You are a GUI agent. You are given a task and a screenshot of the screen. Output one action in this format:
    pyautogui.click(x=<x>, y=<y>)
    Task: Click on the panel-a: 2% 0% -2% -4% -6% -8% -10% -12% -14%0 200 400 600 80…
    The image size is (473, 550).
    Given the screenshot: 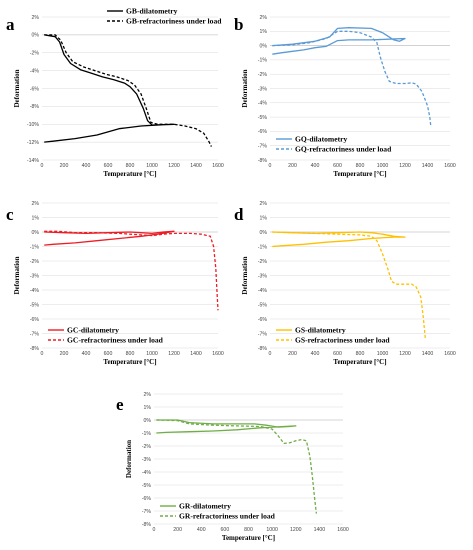 What is the action you would take?
    pyautogui.click(x=115, y=92)
    